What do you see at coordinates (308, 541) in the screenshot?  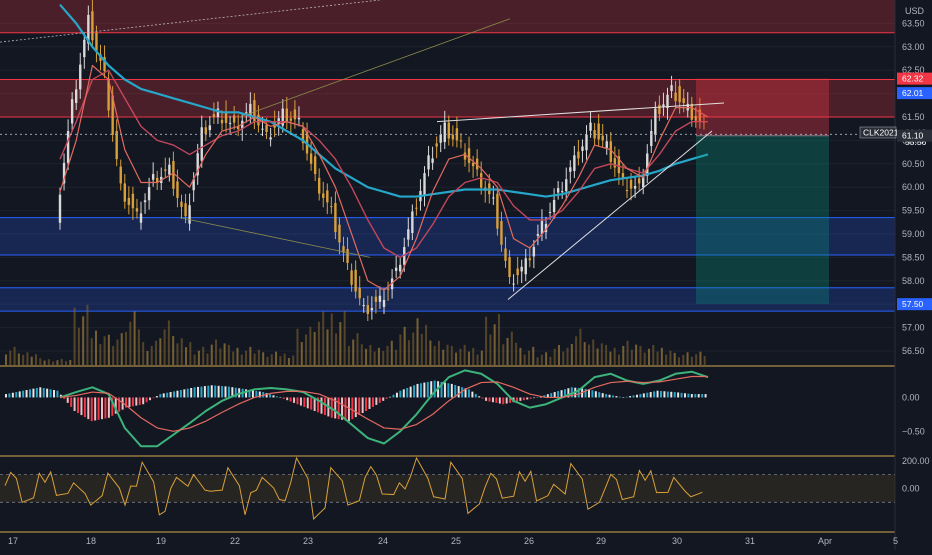 I see `time-tick-label: 23` at bounding box center [308, 541].